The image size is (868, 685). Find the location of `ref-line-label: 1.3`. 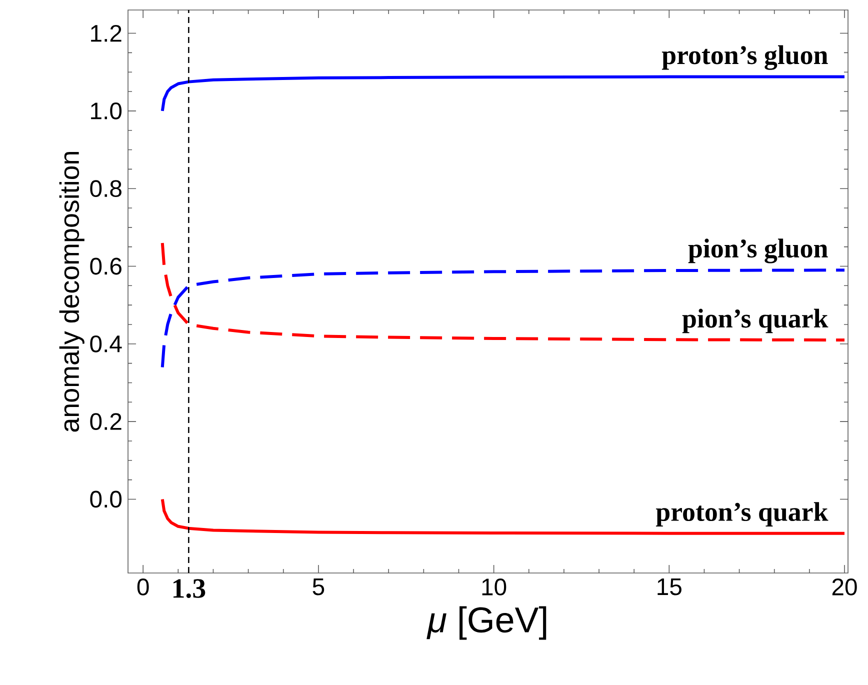

ref-line-label: 1.3 is located at coordinates (189, 588).